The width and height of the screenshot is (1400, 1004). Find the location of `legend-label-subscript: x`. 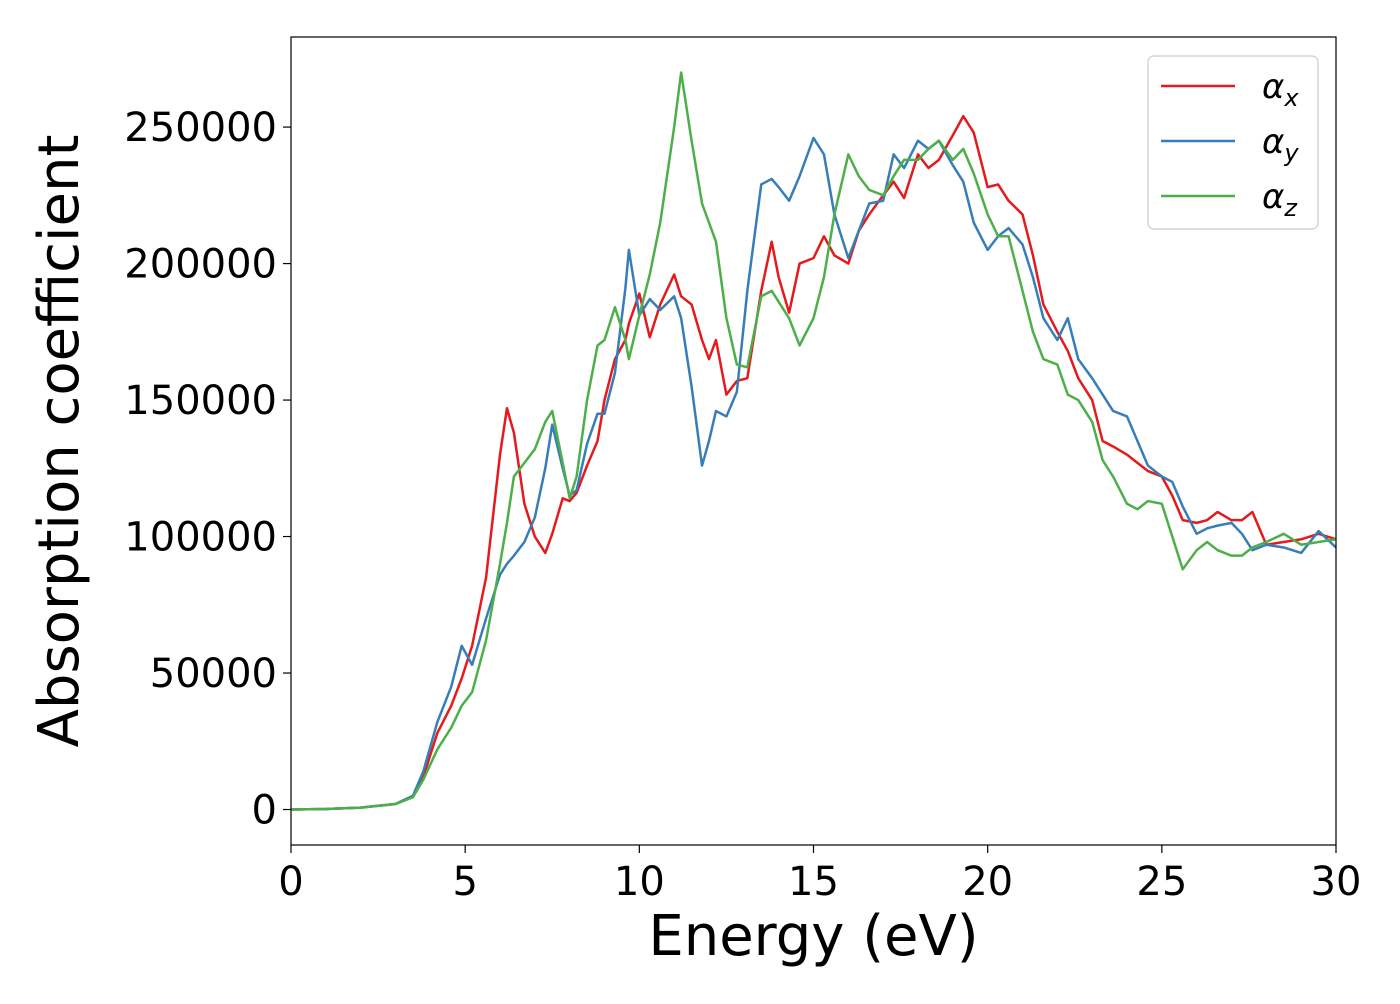

legend-label-subscript: x is located at coordinates (1291, 98).